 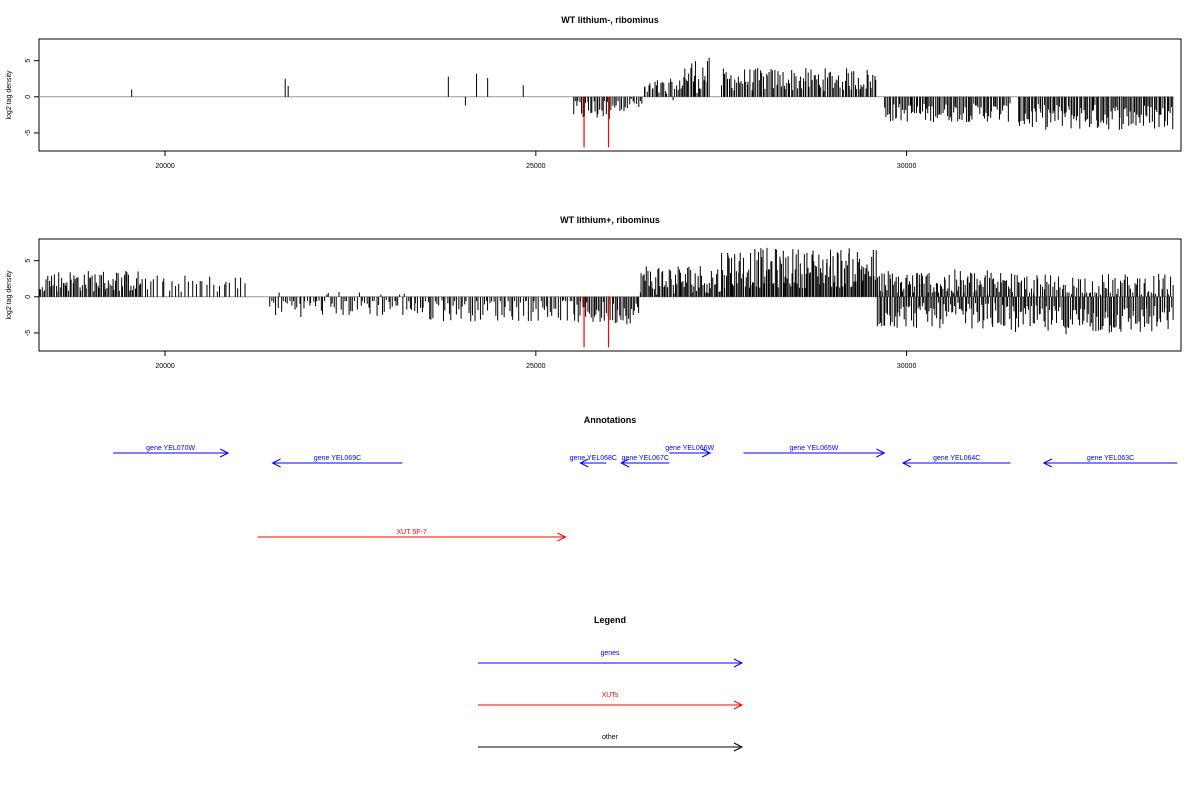 What do you see at coordinates (689, 448) in the screenshot?
I see `gene-label: gene YEL066W` at bounding box center [689, 448].